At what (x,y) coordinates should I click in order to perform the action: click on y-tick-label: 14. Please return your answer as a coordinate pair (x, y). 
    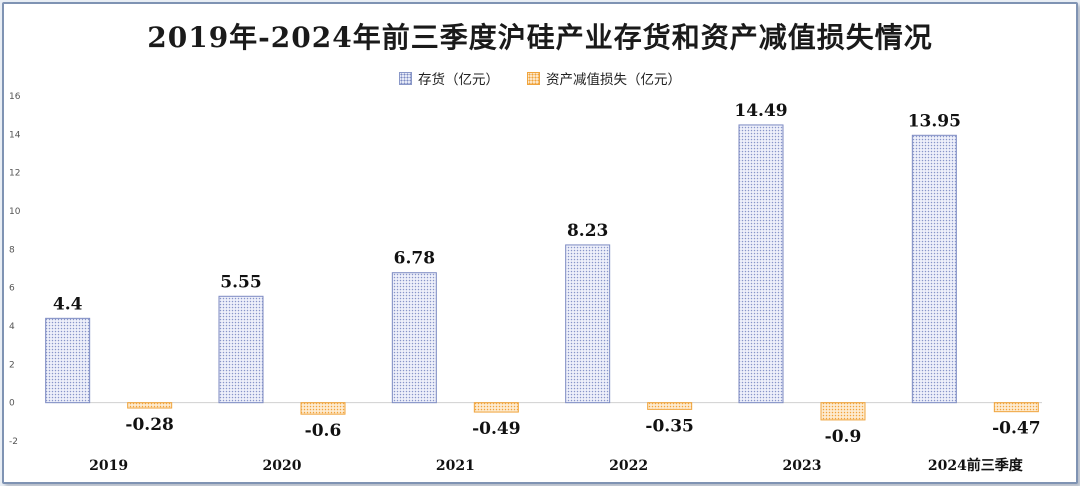
    Looking at the image, I should click on (15, 135).